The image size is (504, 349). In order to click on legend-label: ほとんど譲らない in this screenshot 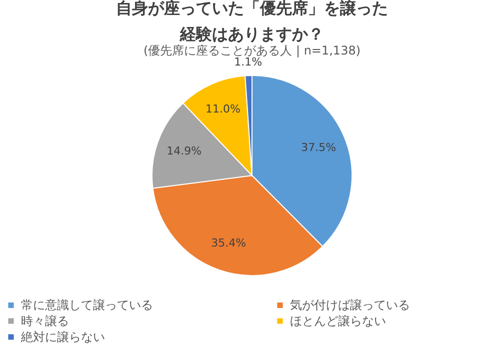, I will do `click(338, 321)`.